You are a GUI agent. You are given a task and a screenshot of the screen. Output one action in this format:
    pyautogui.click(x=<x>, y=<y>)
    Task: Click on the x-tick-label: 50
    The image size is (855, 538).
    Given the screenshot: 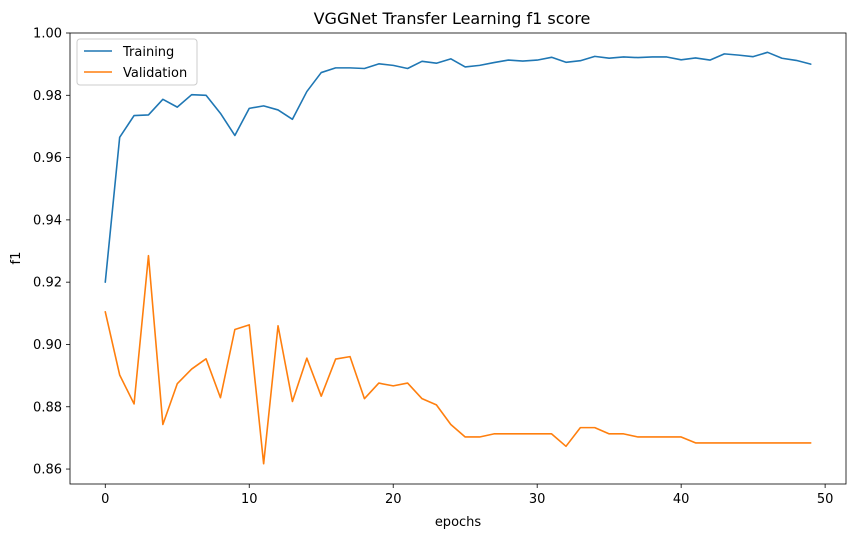 What is the action you would take?
    pyautogui.click(x=825, y=499)
    